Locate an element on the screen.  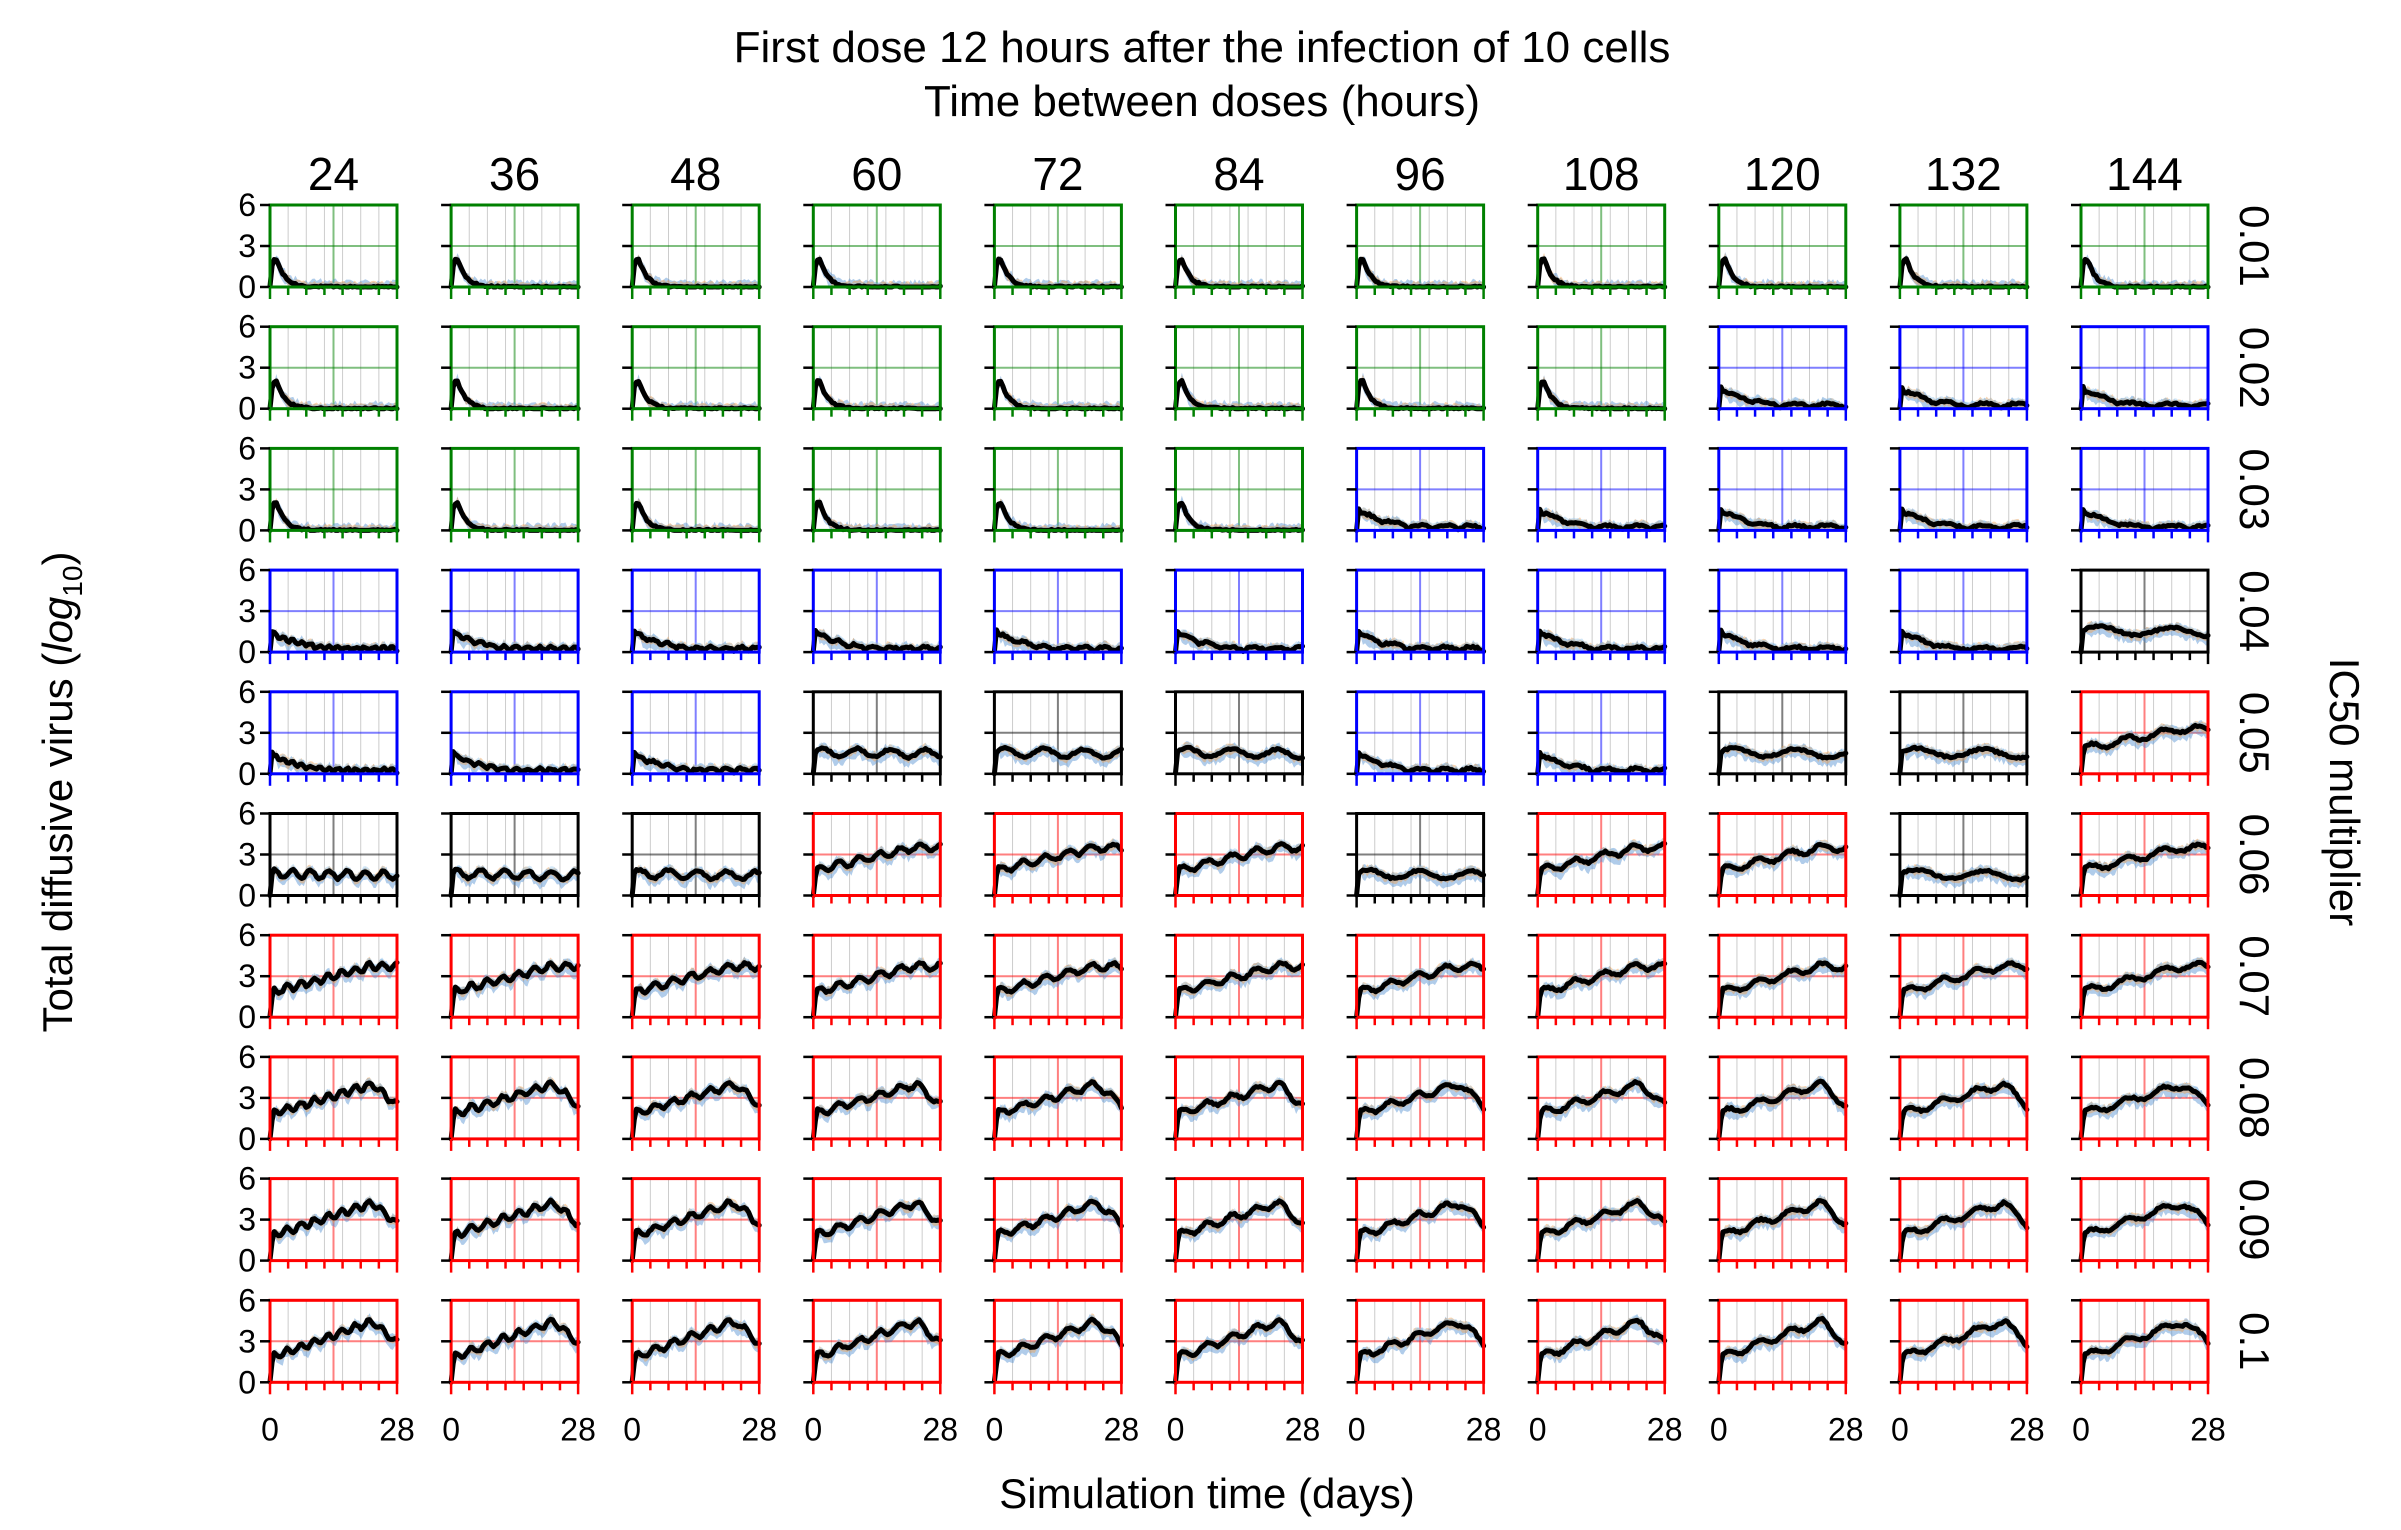
y-axis-title-log: log is located at coordinates (57, 625).